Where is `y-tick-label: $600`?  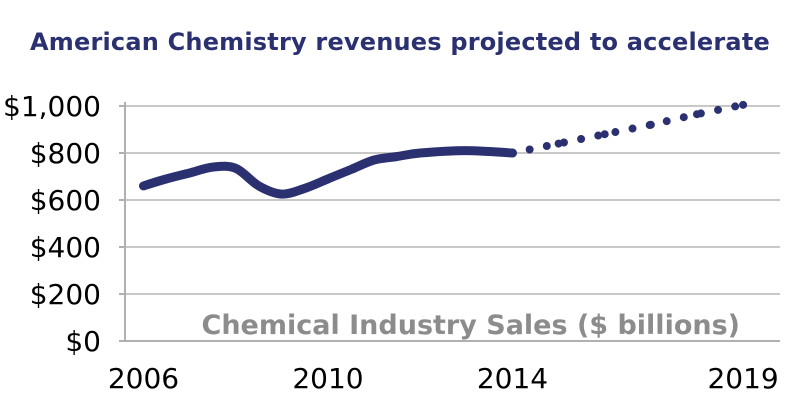 y-tick-label: $600 is located at coordinates (65, 200).